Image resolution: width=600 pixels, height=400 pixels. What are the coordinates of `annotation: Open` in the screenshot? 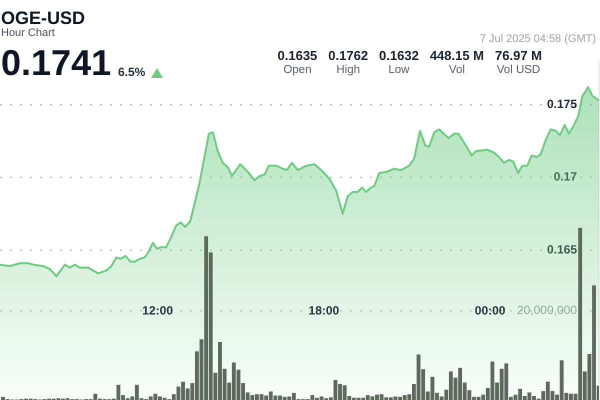 It's located at (297, 70).